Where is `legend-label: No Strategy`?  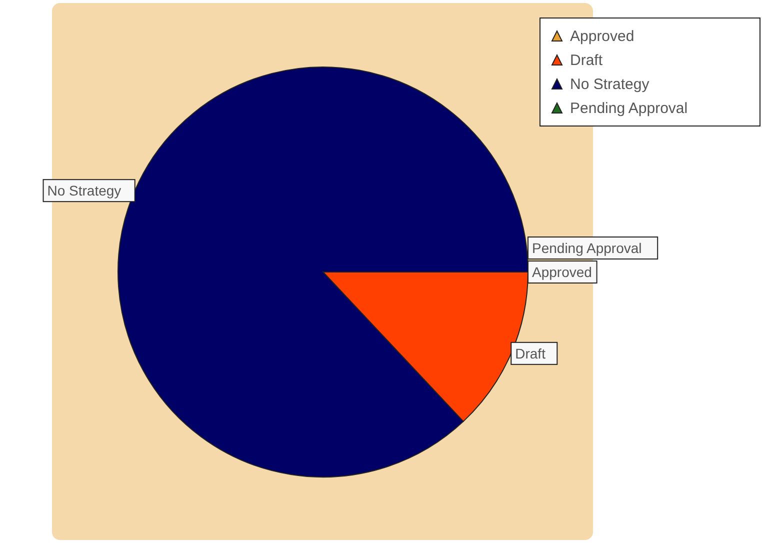 legend-label: No Strategy is located at coordinates (610, 84).